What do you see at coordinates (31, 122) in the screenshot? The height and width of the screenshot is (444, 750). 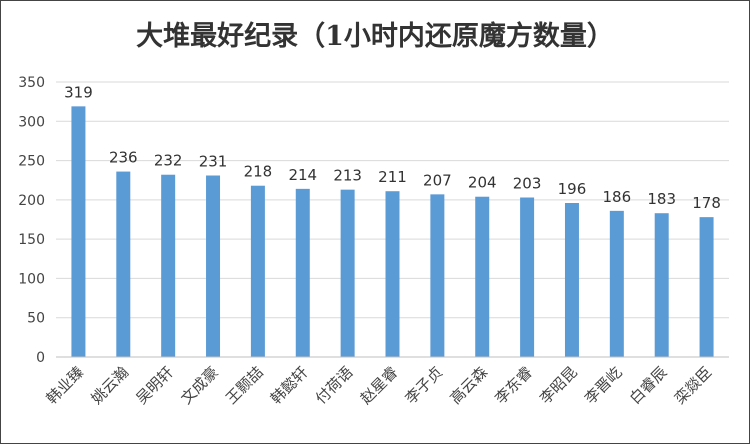 I see `y-tick-label: 300` at bounding box center [31, 122].